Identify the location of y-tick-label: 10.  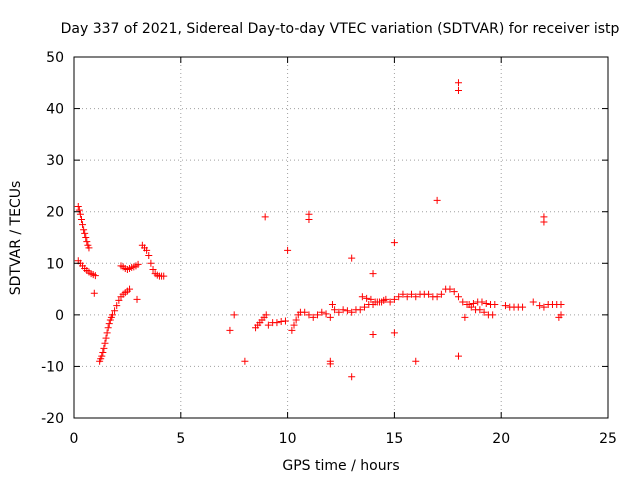
(55, 264).